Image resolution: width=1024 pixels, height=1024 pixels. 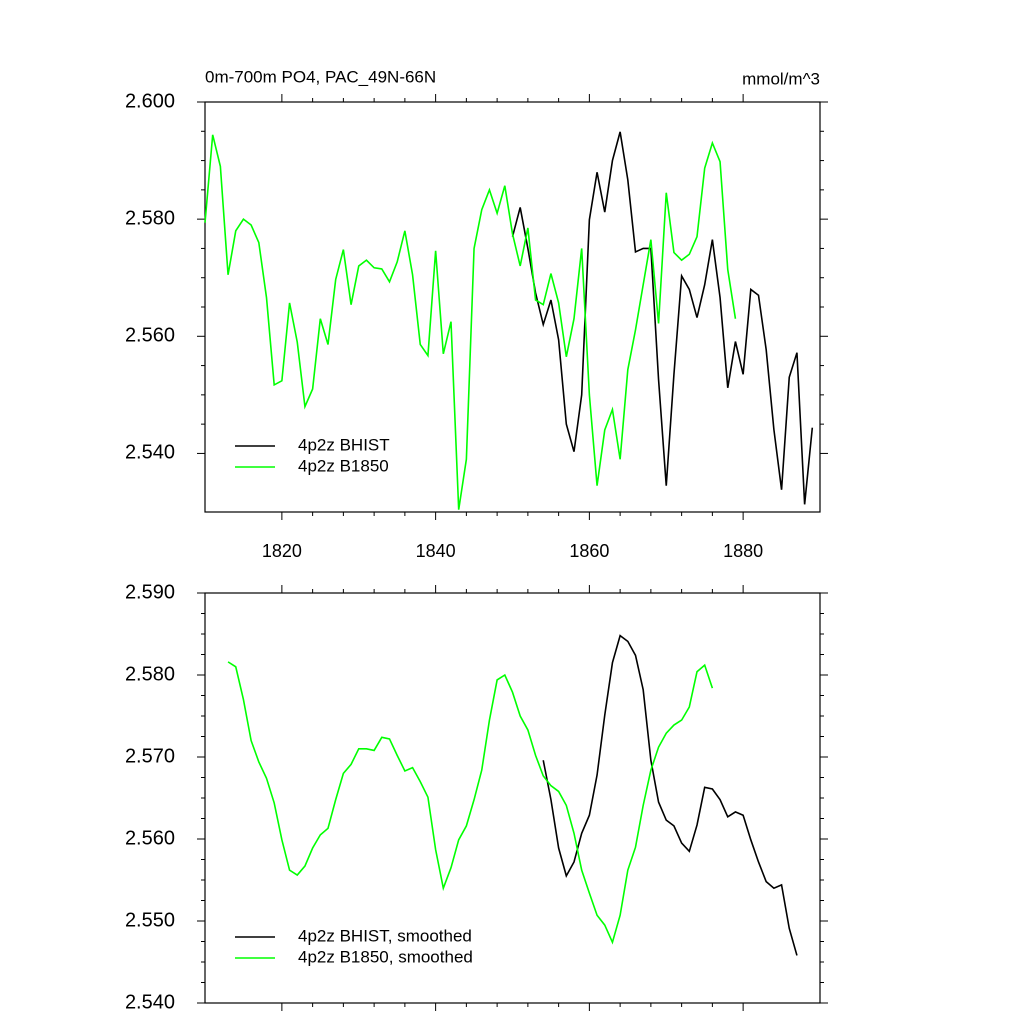 I want to click on y-tick-label: 2.590, so click(x=150, y=592).